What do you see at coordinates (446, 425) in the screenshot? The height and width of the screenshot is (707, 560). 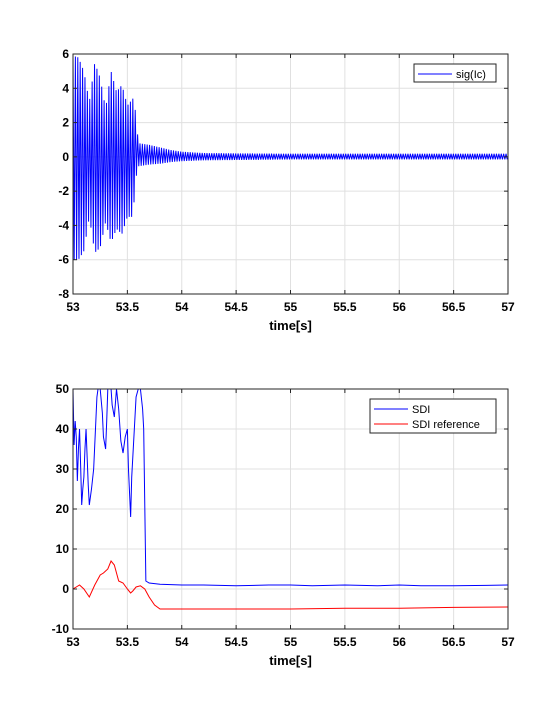 I see `legend-label: SDI reference` at bounding box center [446, 425].